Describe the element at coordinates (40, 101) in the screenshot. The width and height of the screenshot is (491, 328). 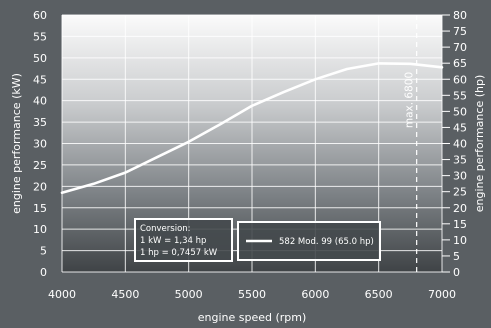
I see `y-left-tick-label: 40` at that location.